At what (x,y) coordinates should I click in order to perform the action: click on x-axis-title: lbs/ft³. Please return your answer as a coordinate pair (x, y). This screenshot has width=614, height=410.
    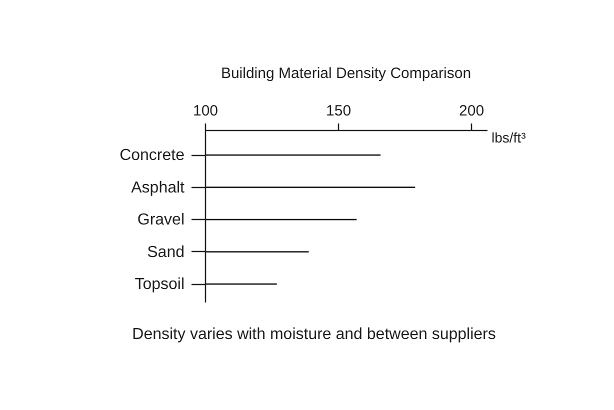
    Looking at the image, I should click on (509, 138).